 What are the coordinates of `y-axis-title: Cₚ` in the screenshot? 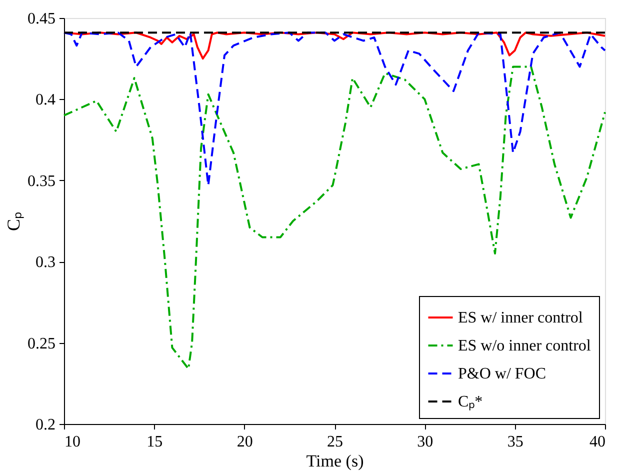 It's located at (14, 222).